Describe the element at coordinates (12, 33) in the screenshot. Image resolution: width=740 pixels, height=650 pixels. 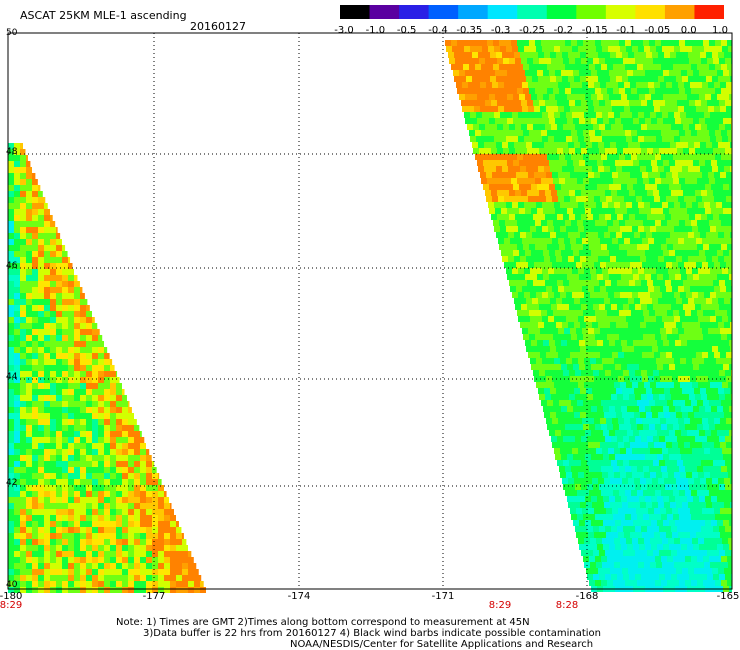
I see `lat-label-50: 50` at that location.